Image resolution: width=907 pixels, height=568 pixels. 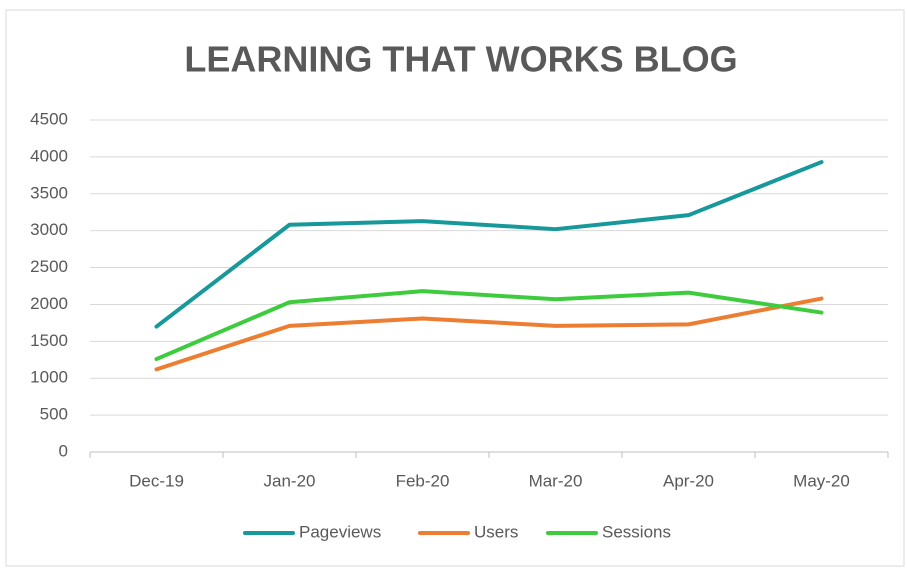 What do you see at coordinates (156, 480) in the screenshot?
I see `x-tick-label: Dec-19` at bounding box center [156, 480].